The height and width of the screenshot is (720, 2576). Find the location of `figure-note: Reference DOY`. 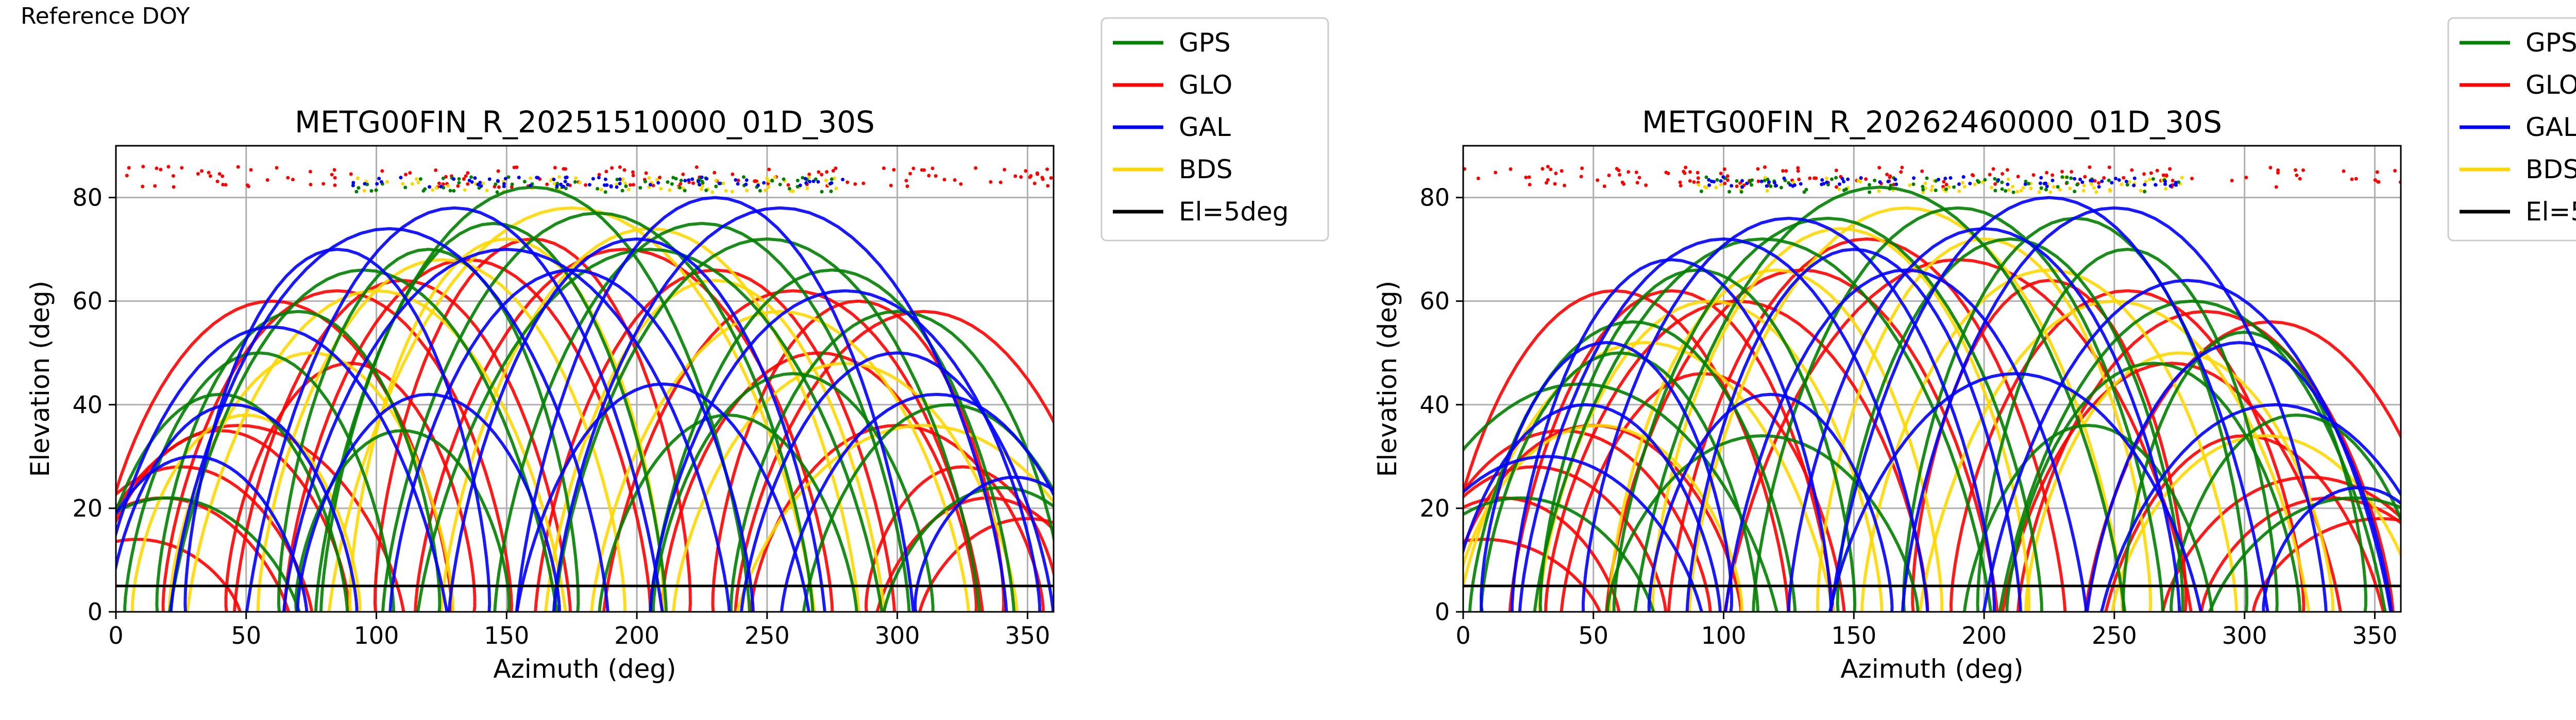

figure-note: Reference DOY is located at coordinates (105, 16).